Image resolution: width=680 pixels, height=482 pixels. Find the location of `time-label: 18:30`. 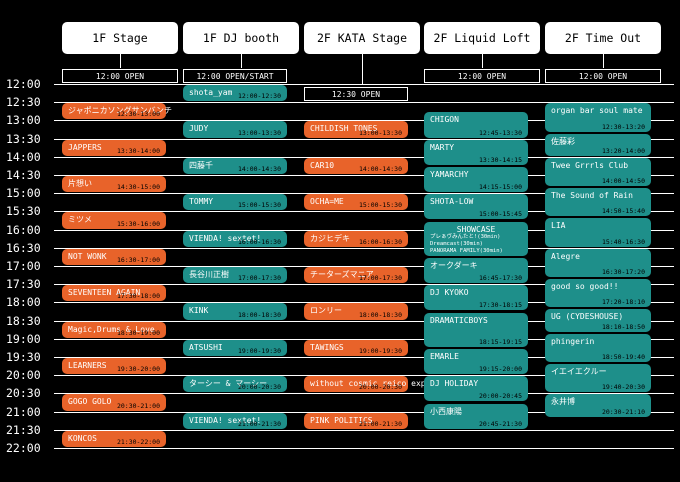

time-label: 18:30 is located at coordinates (23, 320).